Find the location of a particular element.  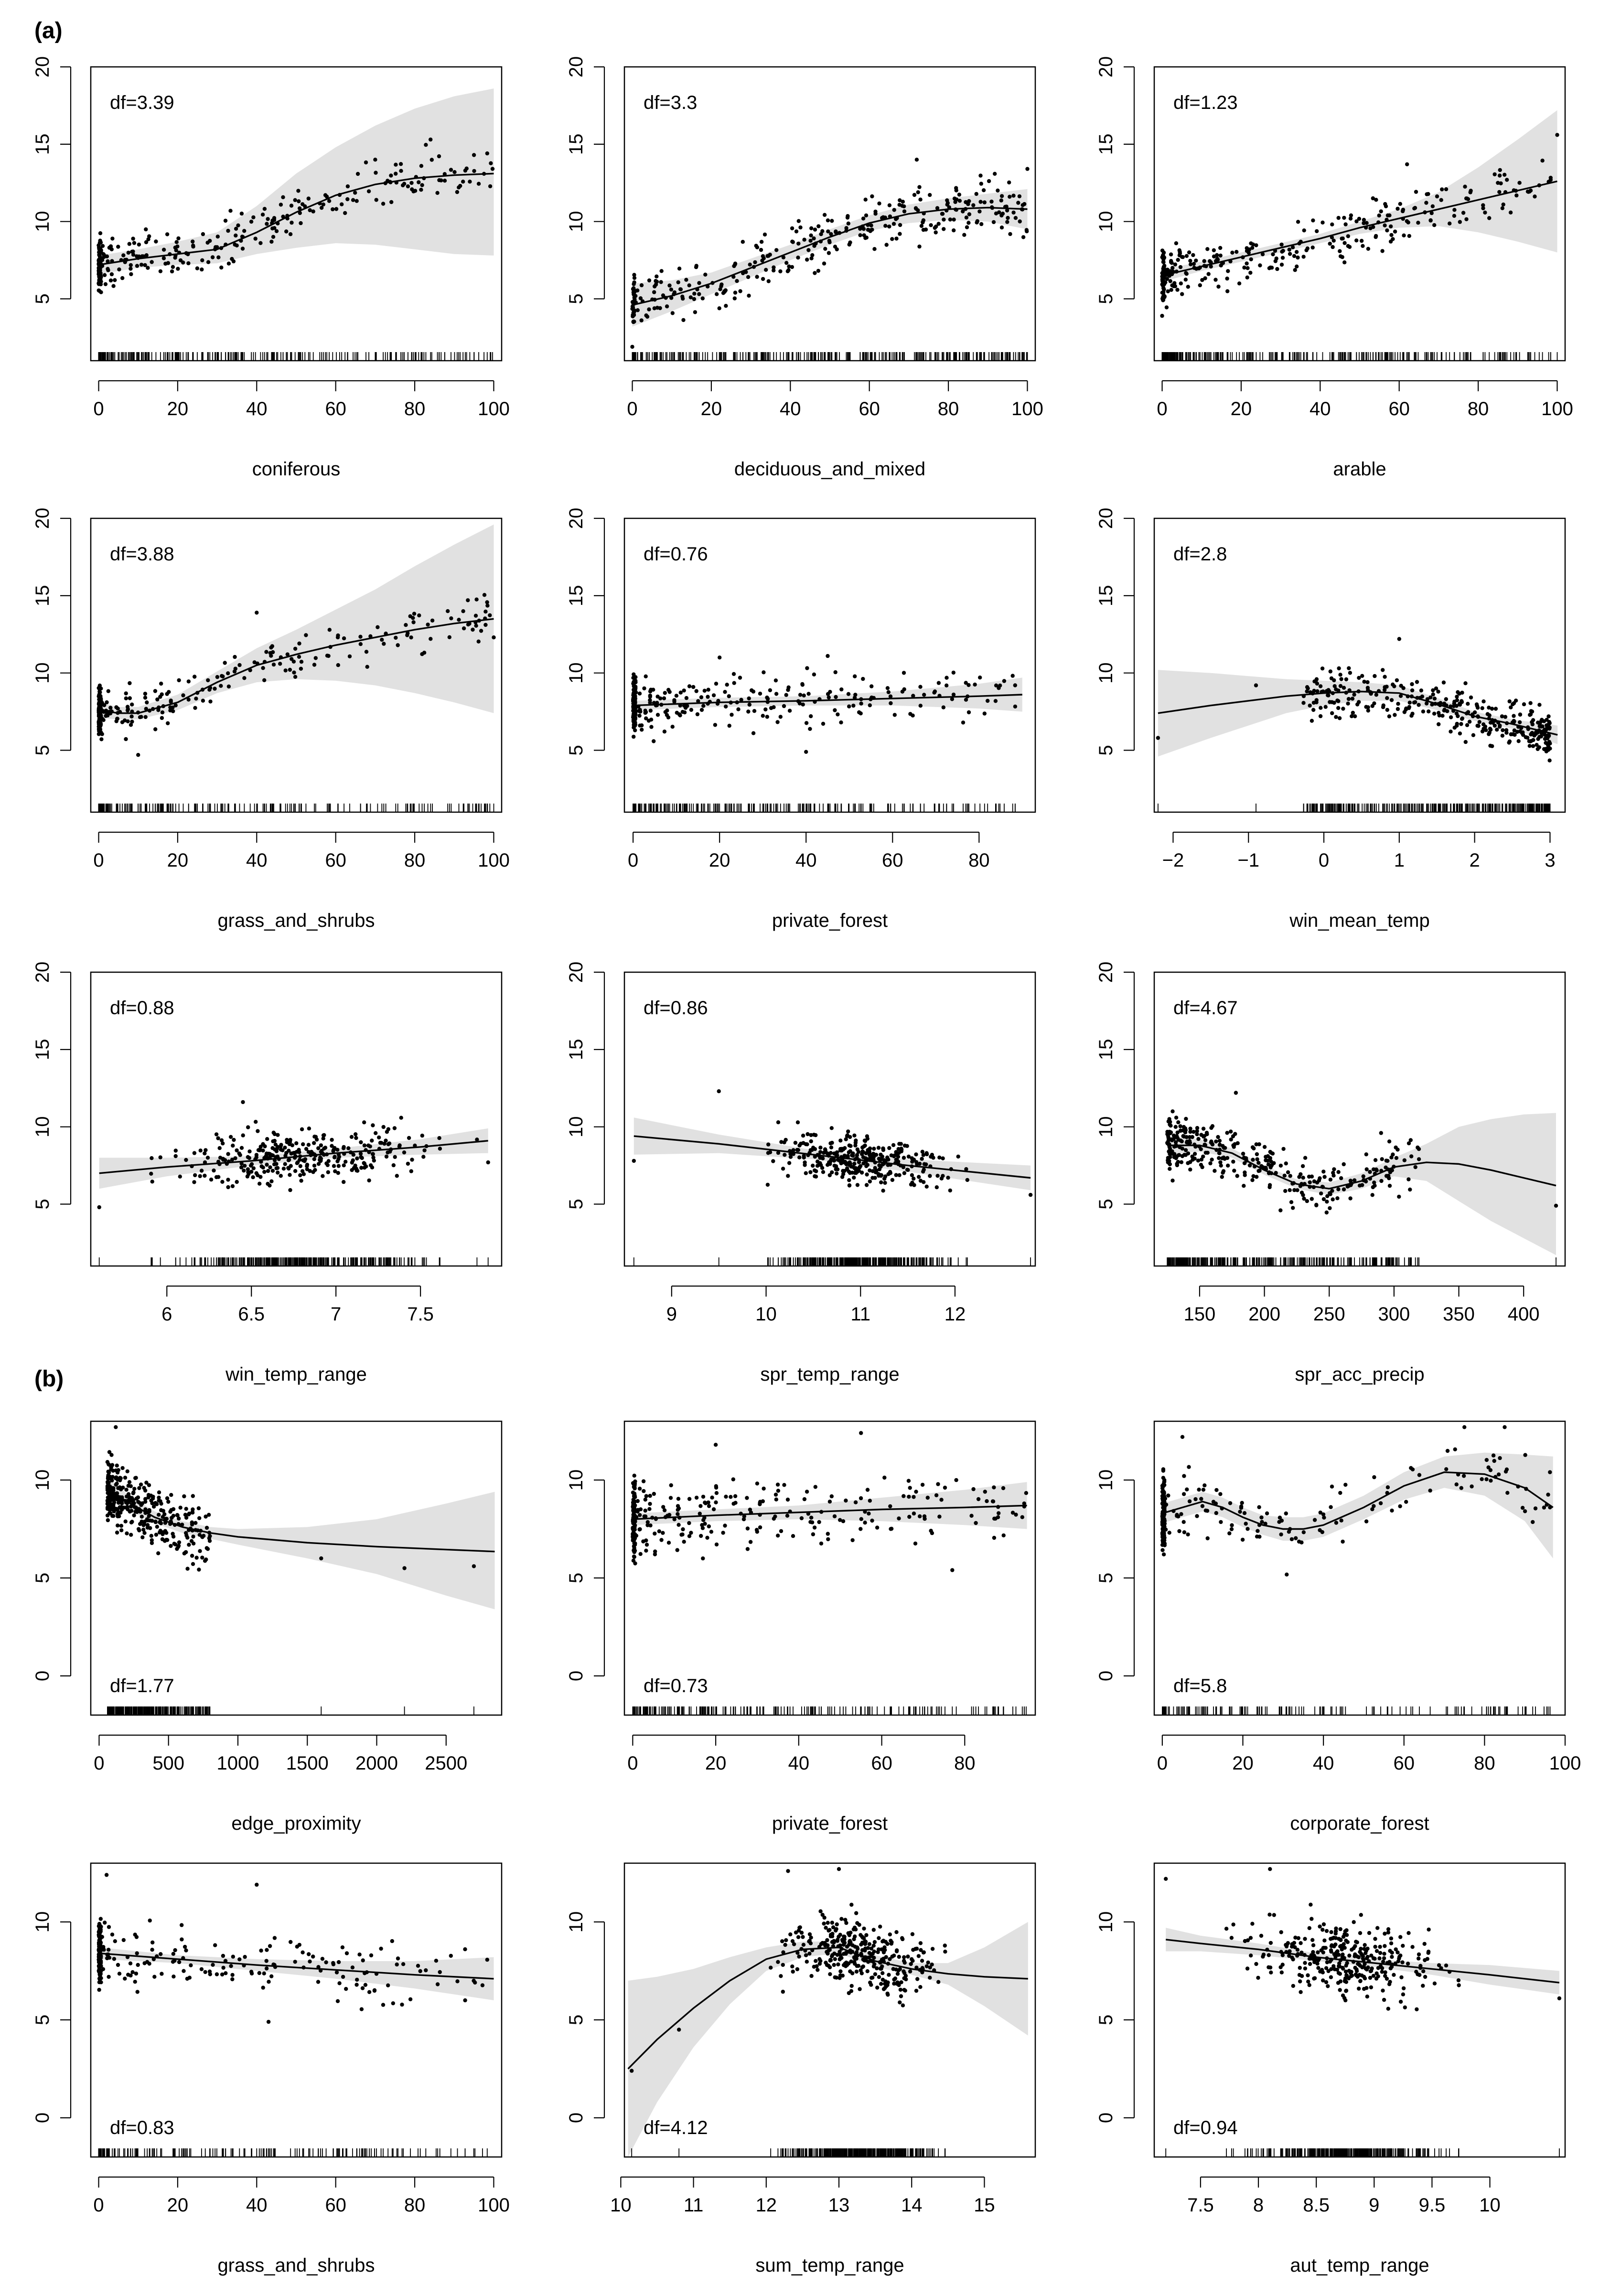

panel-1-x-tick-label-2: 40 is located at coordinates (257, 409).